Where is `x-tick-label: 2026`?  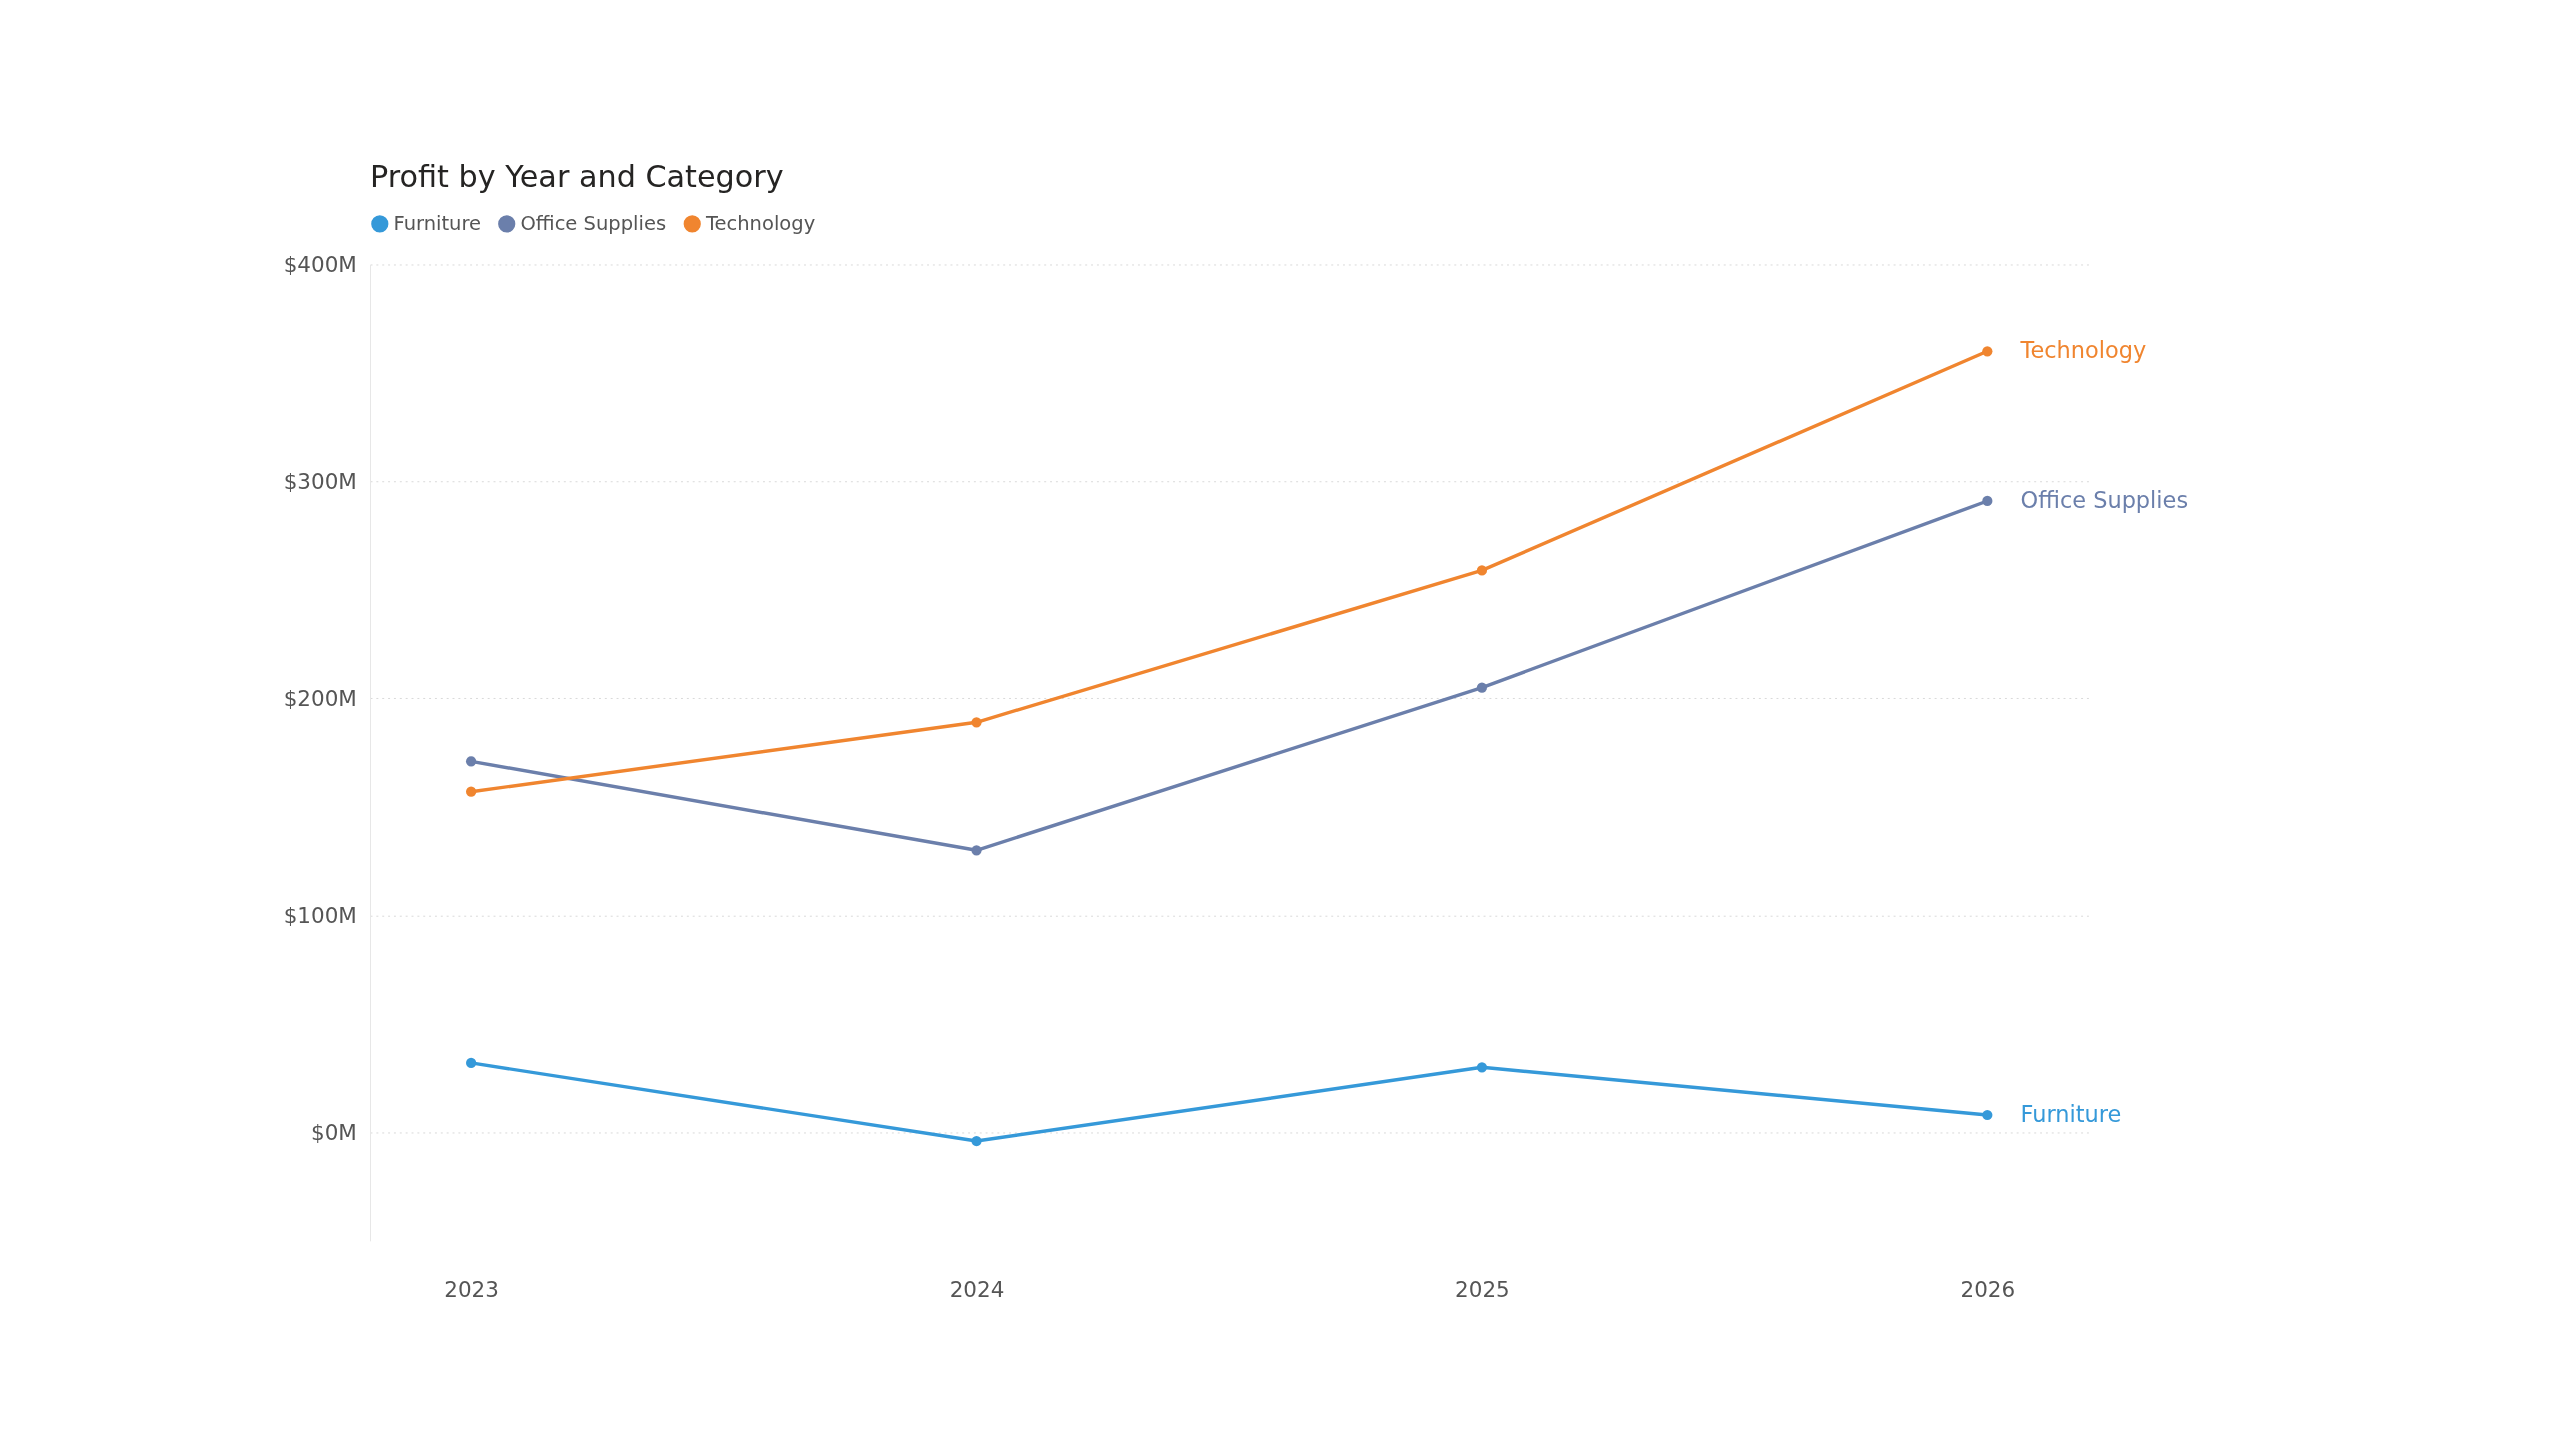
x-tick-label: 2026 is located at coordinates (1988, 1289).